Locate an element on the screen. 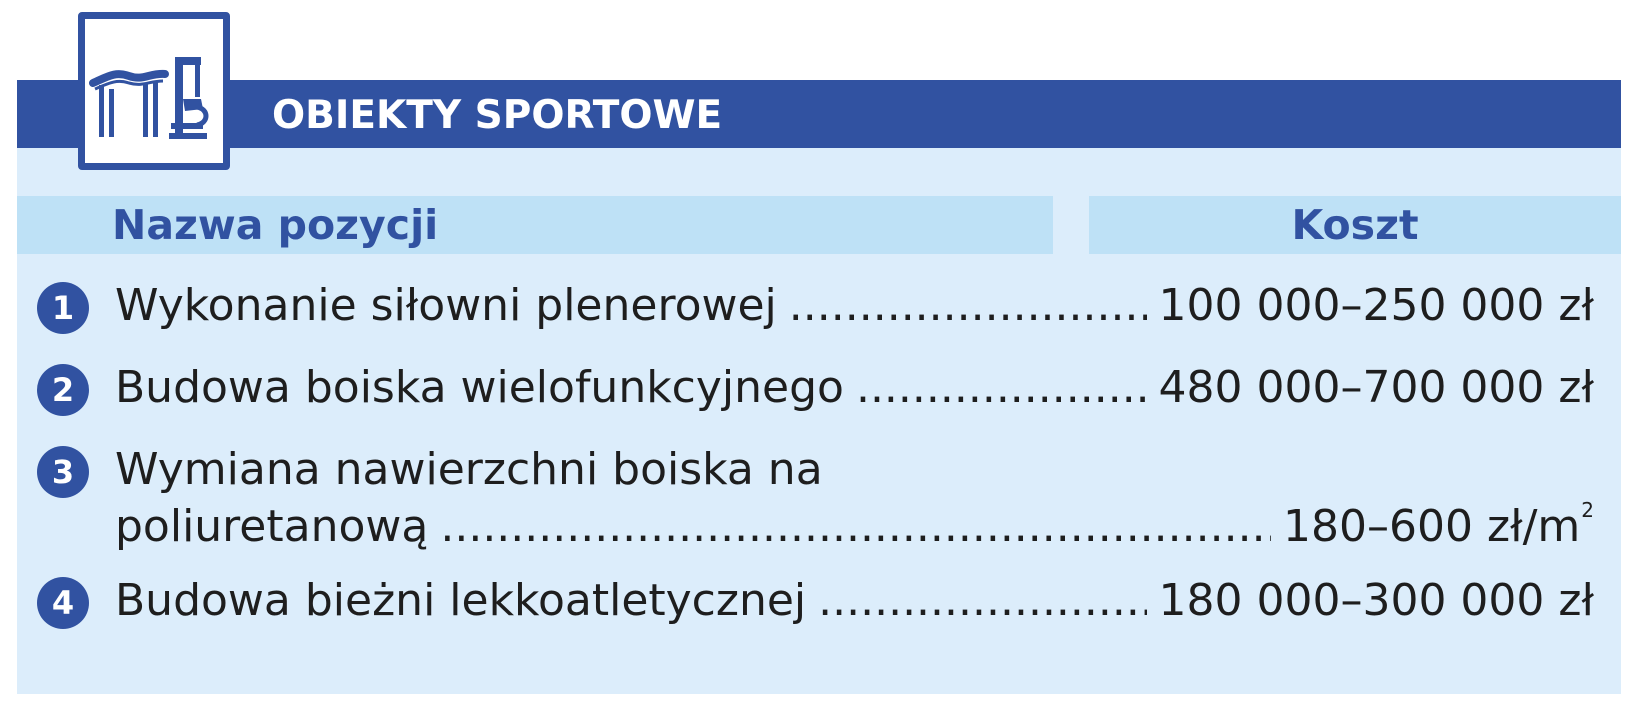 This screenshot has width=1630, height=707. row-item-cost: 180–600 zł/m2 is located at coordinates (1438, 525).